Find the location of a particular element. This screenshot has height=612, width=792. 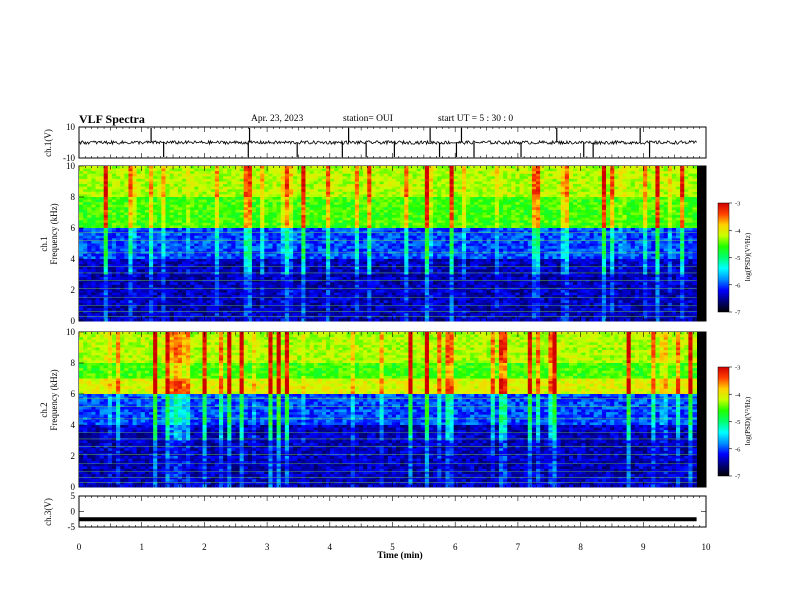

x-tick-label: 8 is located at coordinates (580, 547).